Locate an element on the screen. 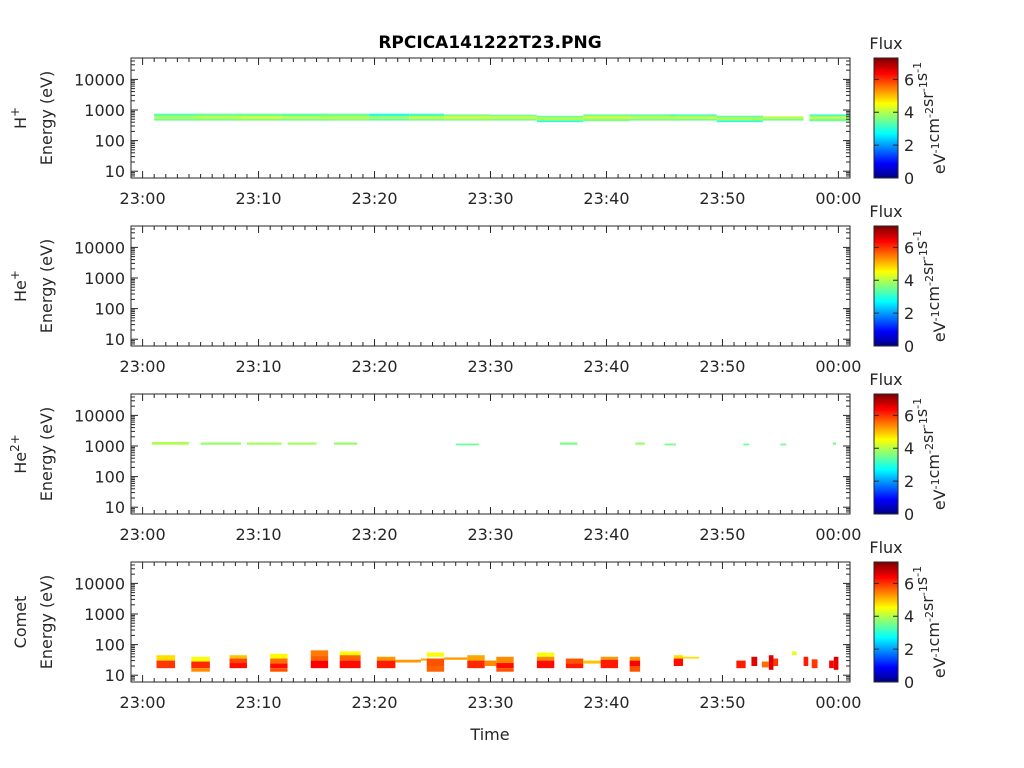 The image size is (1024, 768). unit-base: s is located at coordinates (921, 77).